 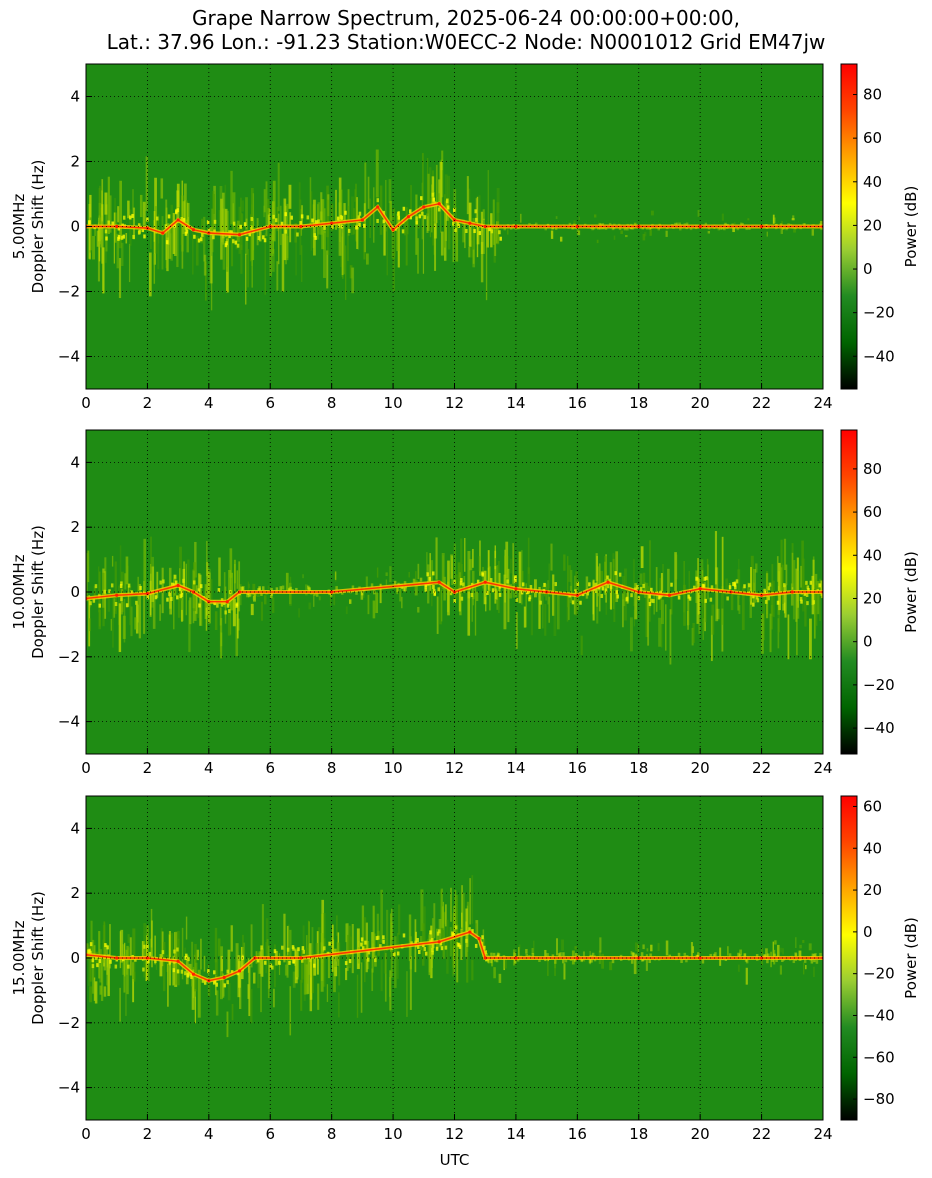 What do you see at coordinates (455, 1160) in the screenshot?
I see `x-axis-label: UTC` at bounding box center [455, 1160].